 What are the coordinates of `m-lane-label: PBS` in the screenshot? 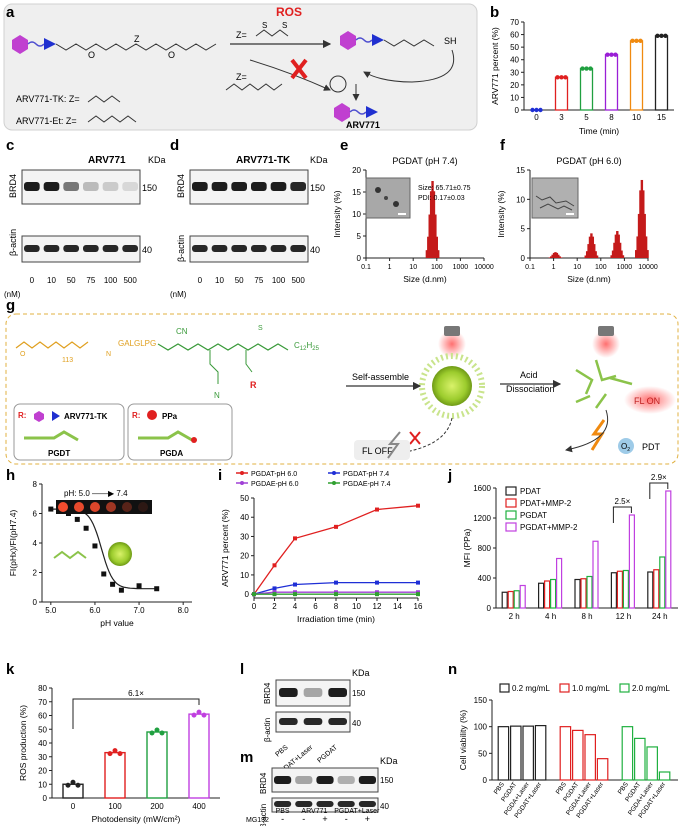 It's located at (283, 811).